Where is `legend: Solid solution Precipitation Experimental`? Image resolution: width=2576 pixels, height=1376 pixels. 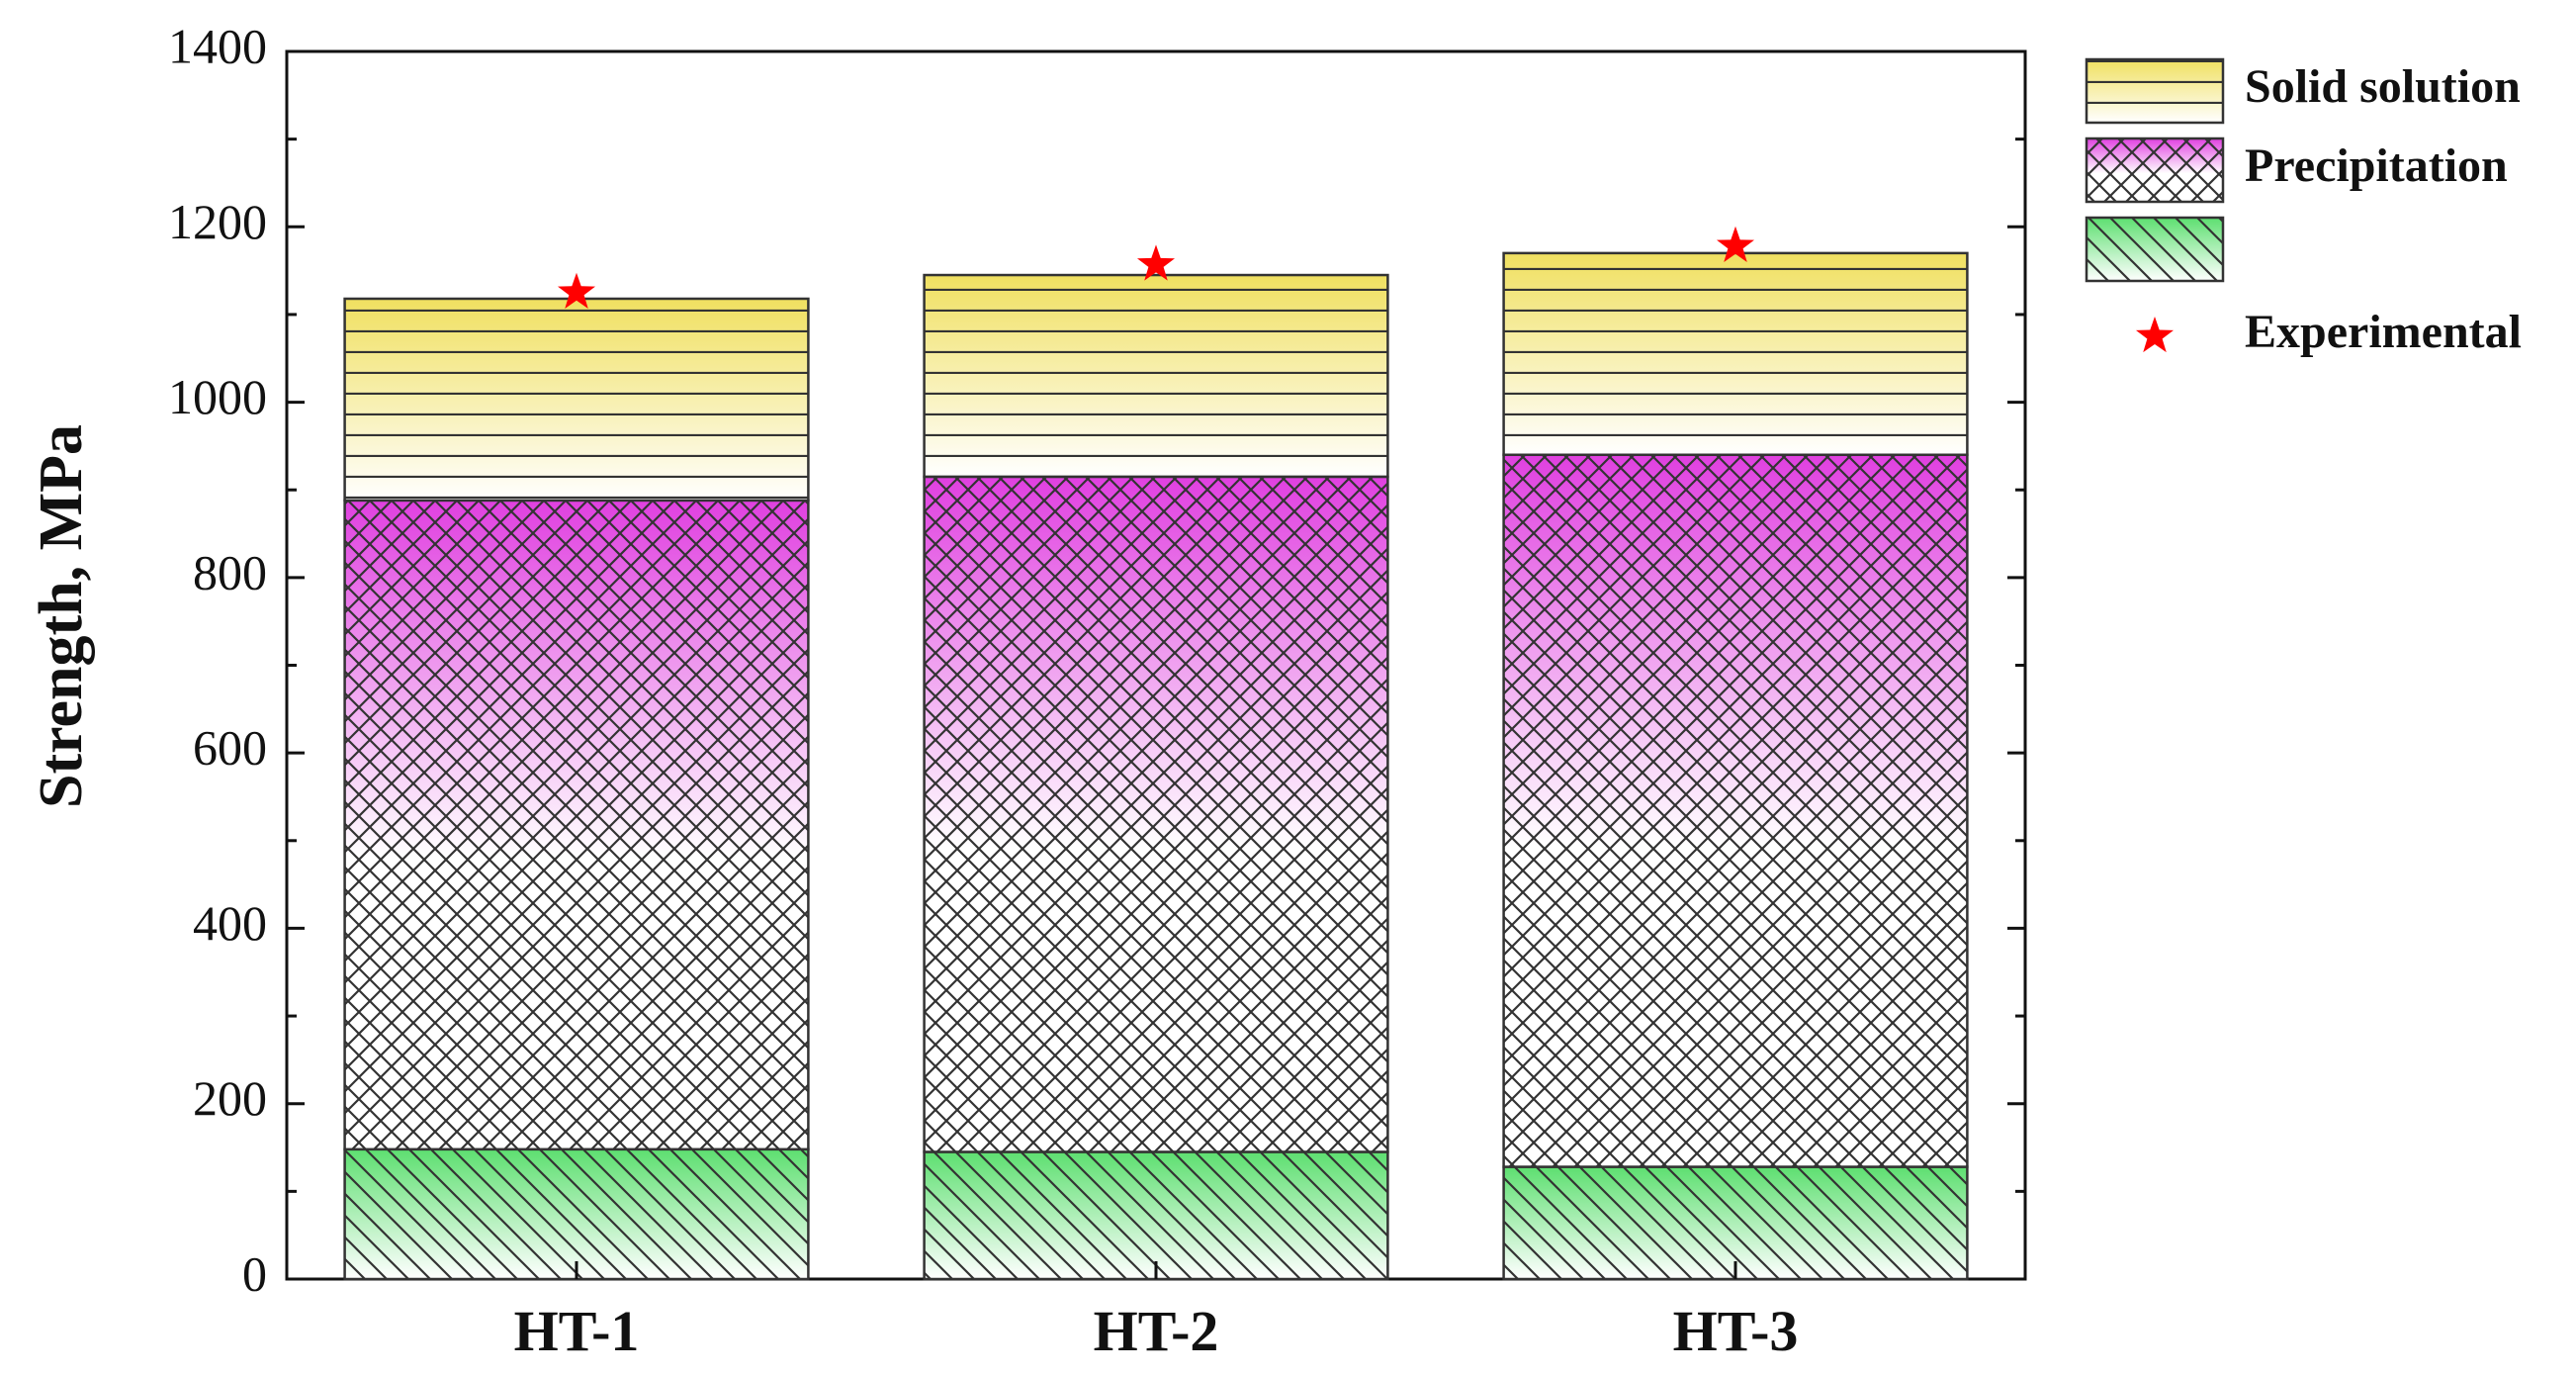 legend: Solid solution Precipitation Experimental is located at coordinates (2303, 207).